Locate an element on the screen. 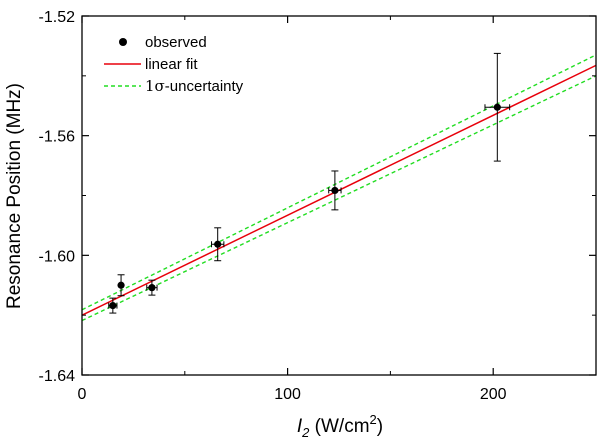 The width and height of the screenshot is (597, 441). legend-label-uncertainty: 1σ-uncertainty is located at coordinates (194, 86).